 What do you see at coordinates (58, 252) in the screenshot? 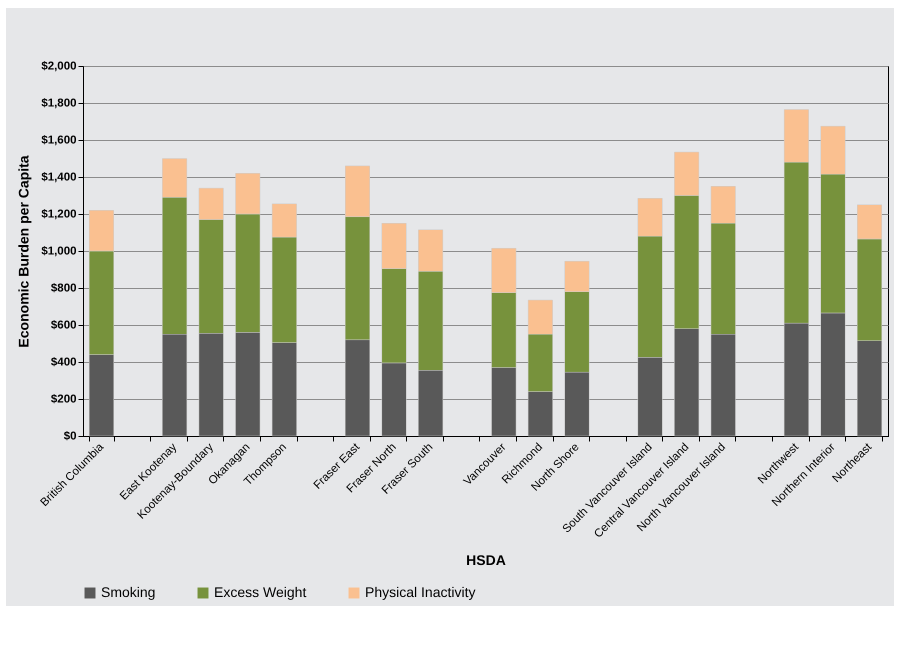
I see `y-tick-label: $1,000` at bounding box center [58, 252].